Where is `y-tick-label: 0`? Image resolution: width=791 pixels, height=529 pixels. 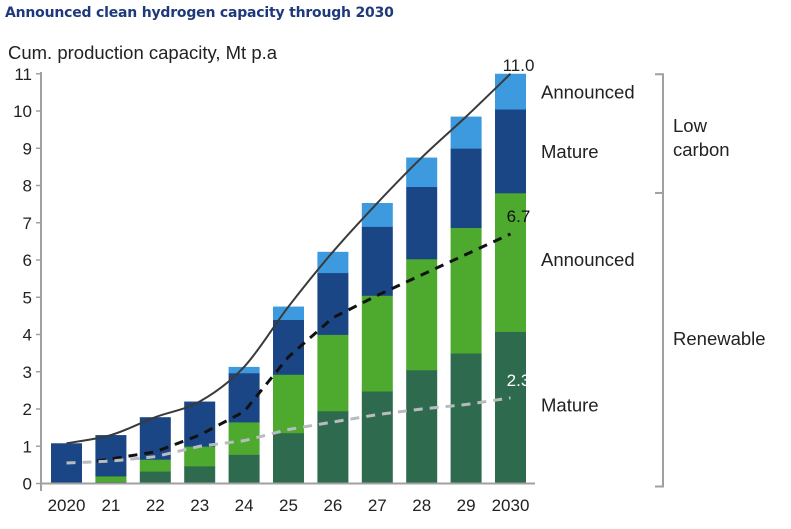
y-tick-label: 0 is located at coordinates (27, 484).